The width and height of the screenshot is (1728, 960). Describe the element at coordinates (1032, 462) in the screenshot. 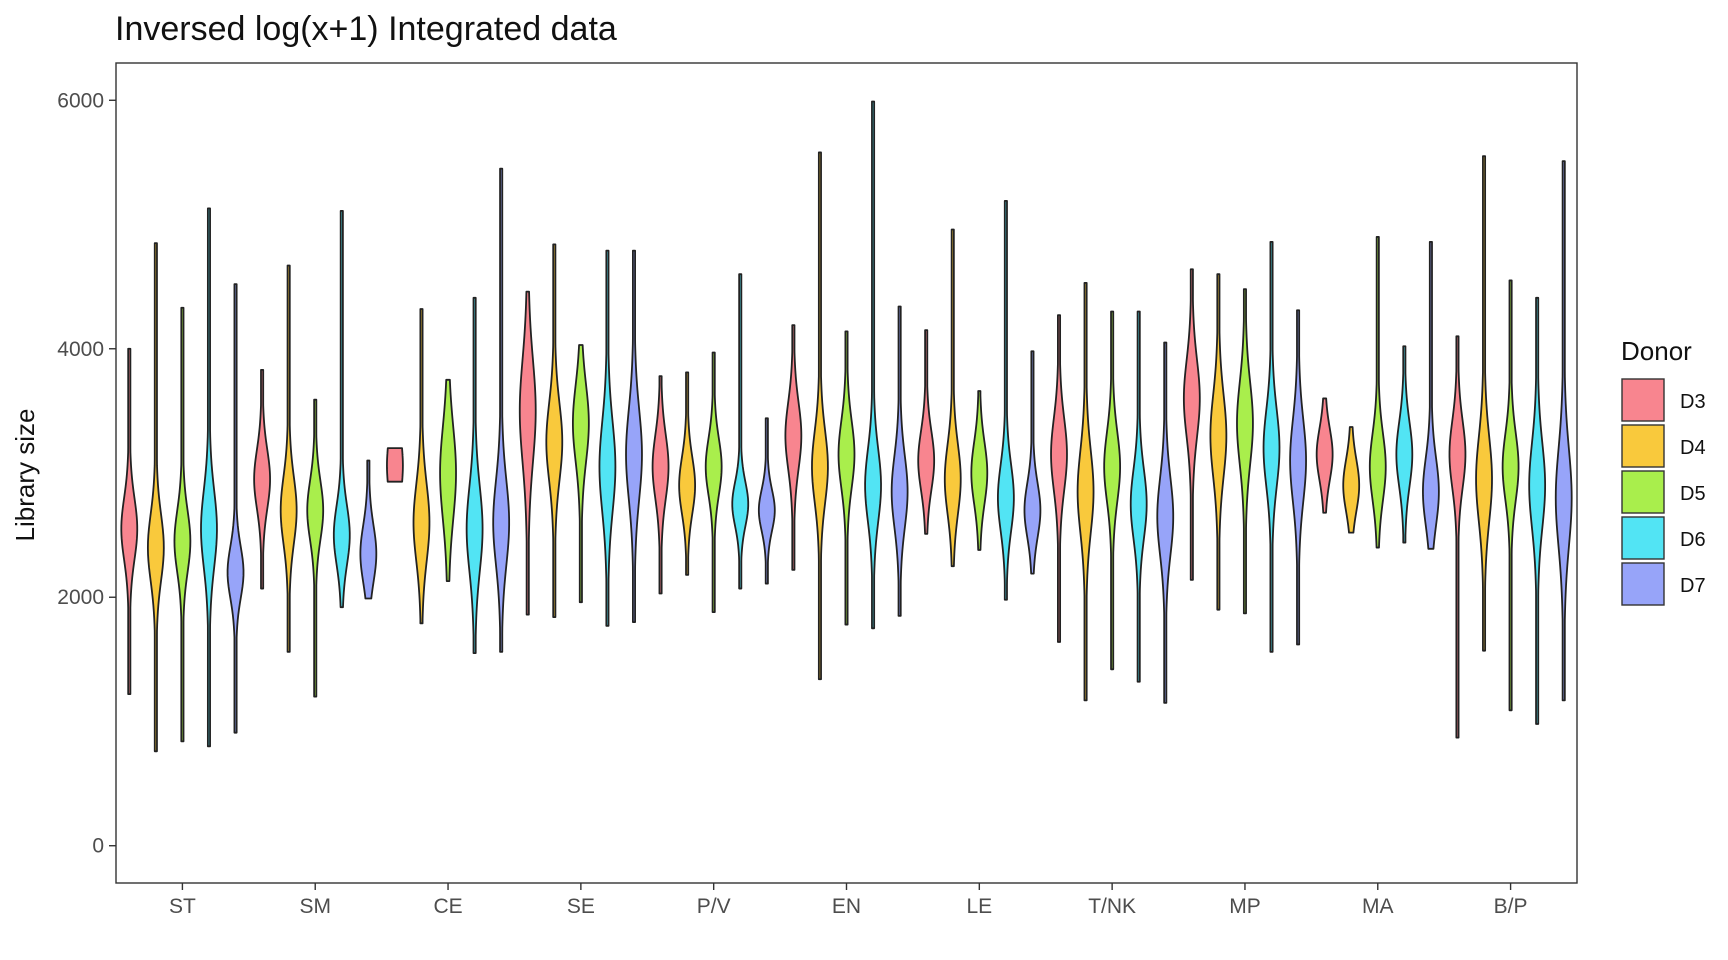

I see `violin-le-d7` at that location.